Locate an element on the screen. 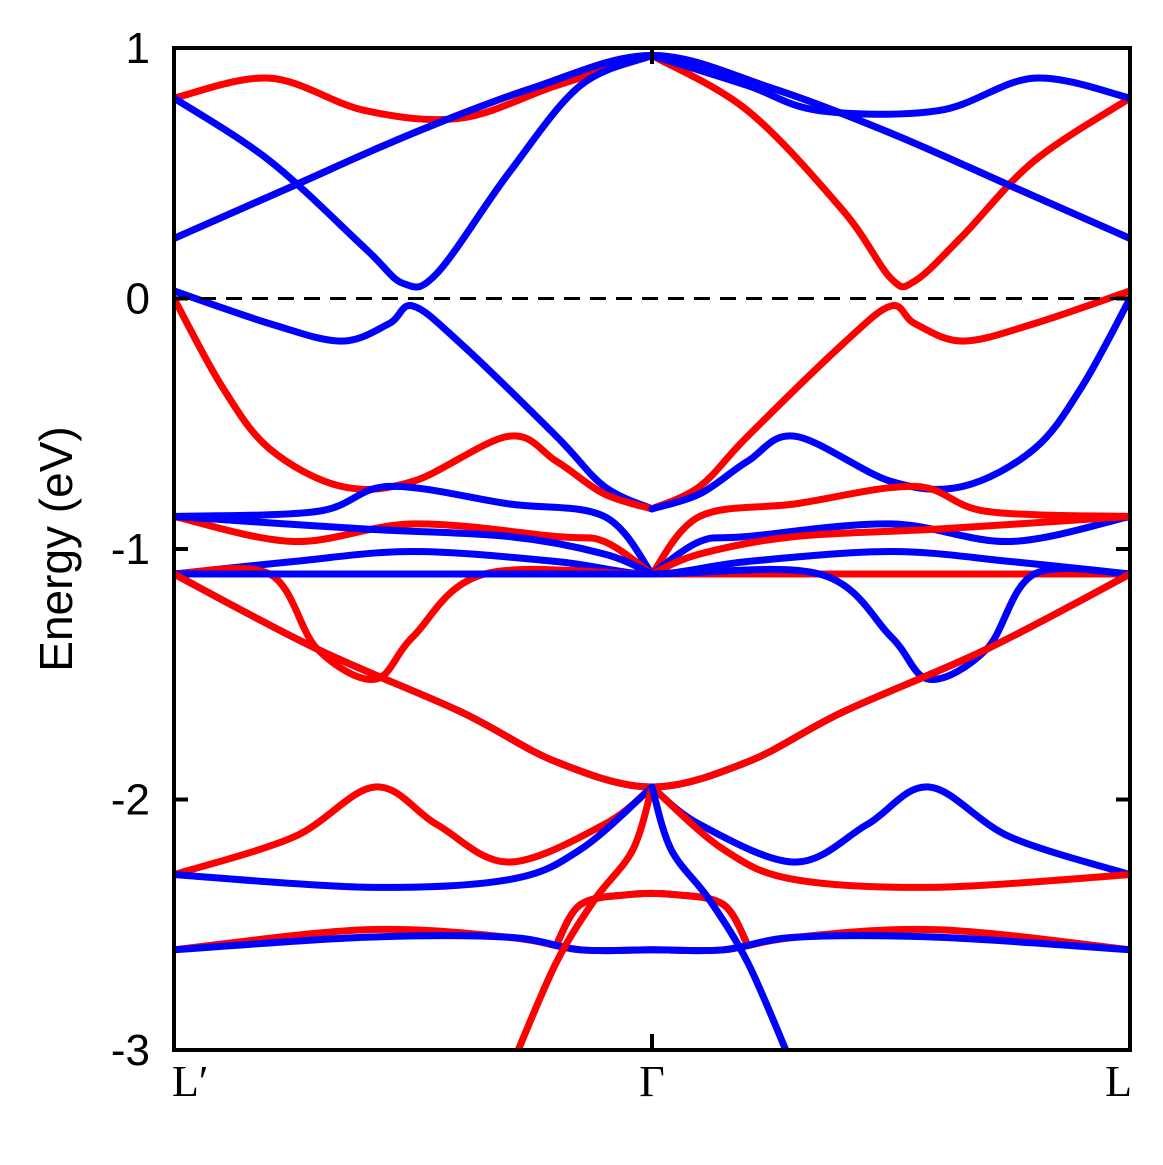 Image resolution: width=1163 pixels, height=1165 pixels. y-tick-label-0: 1 is located at coordinates (138, 48).